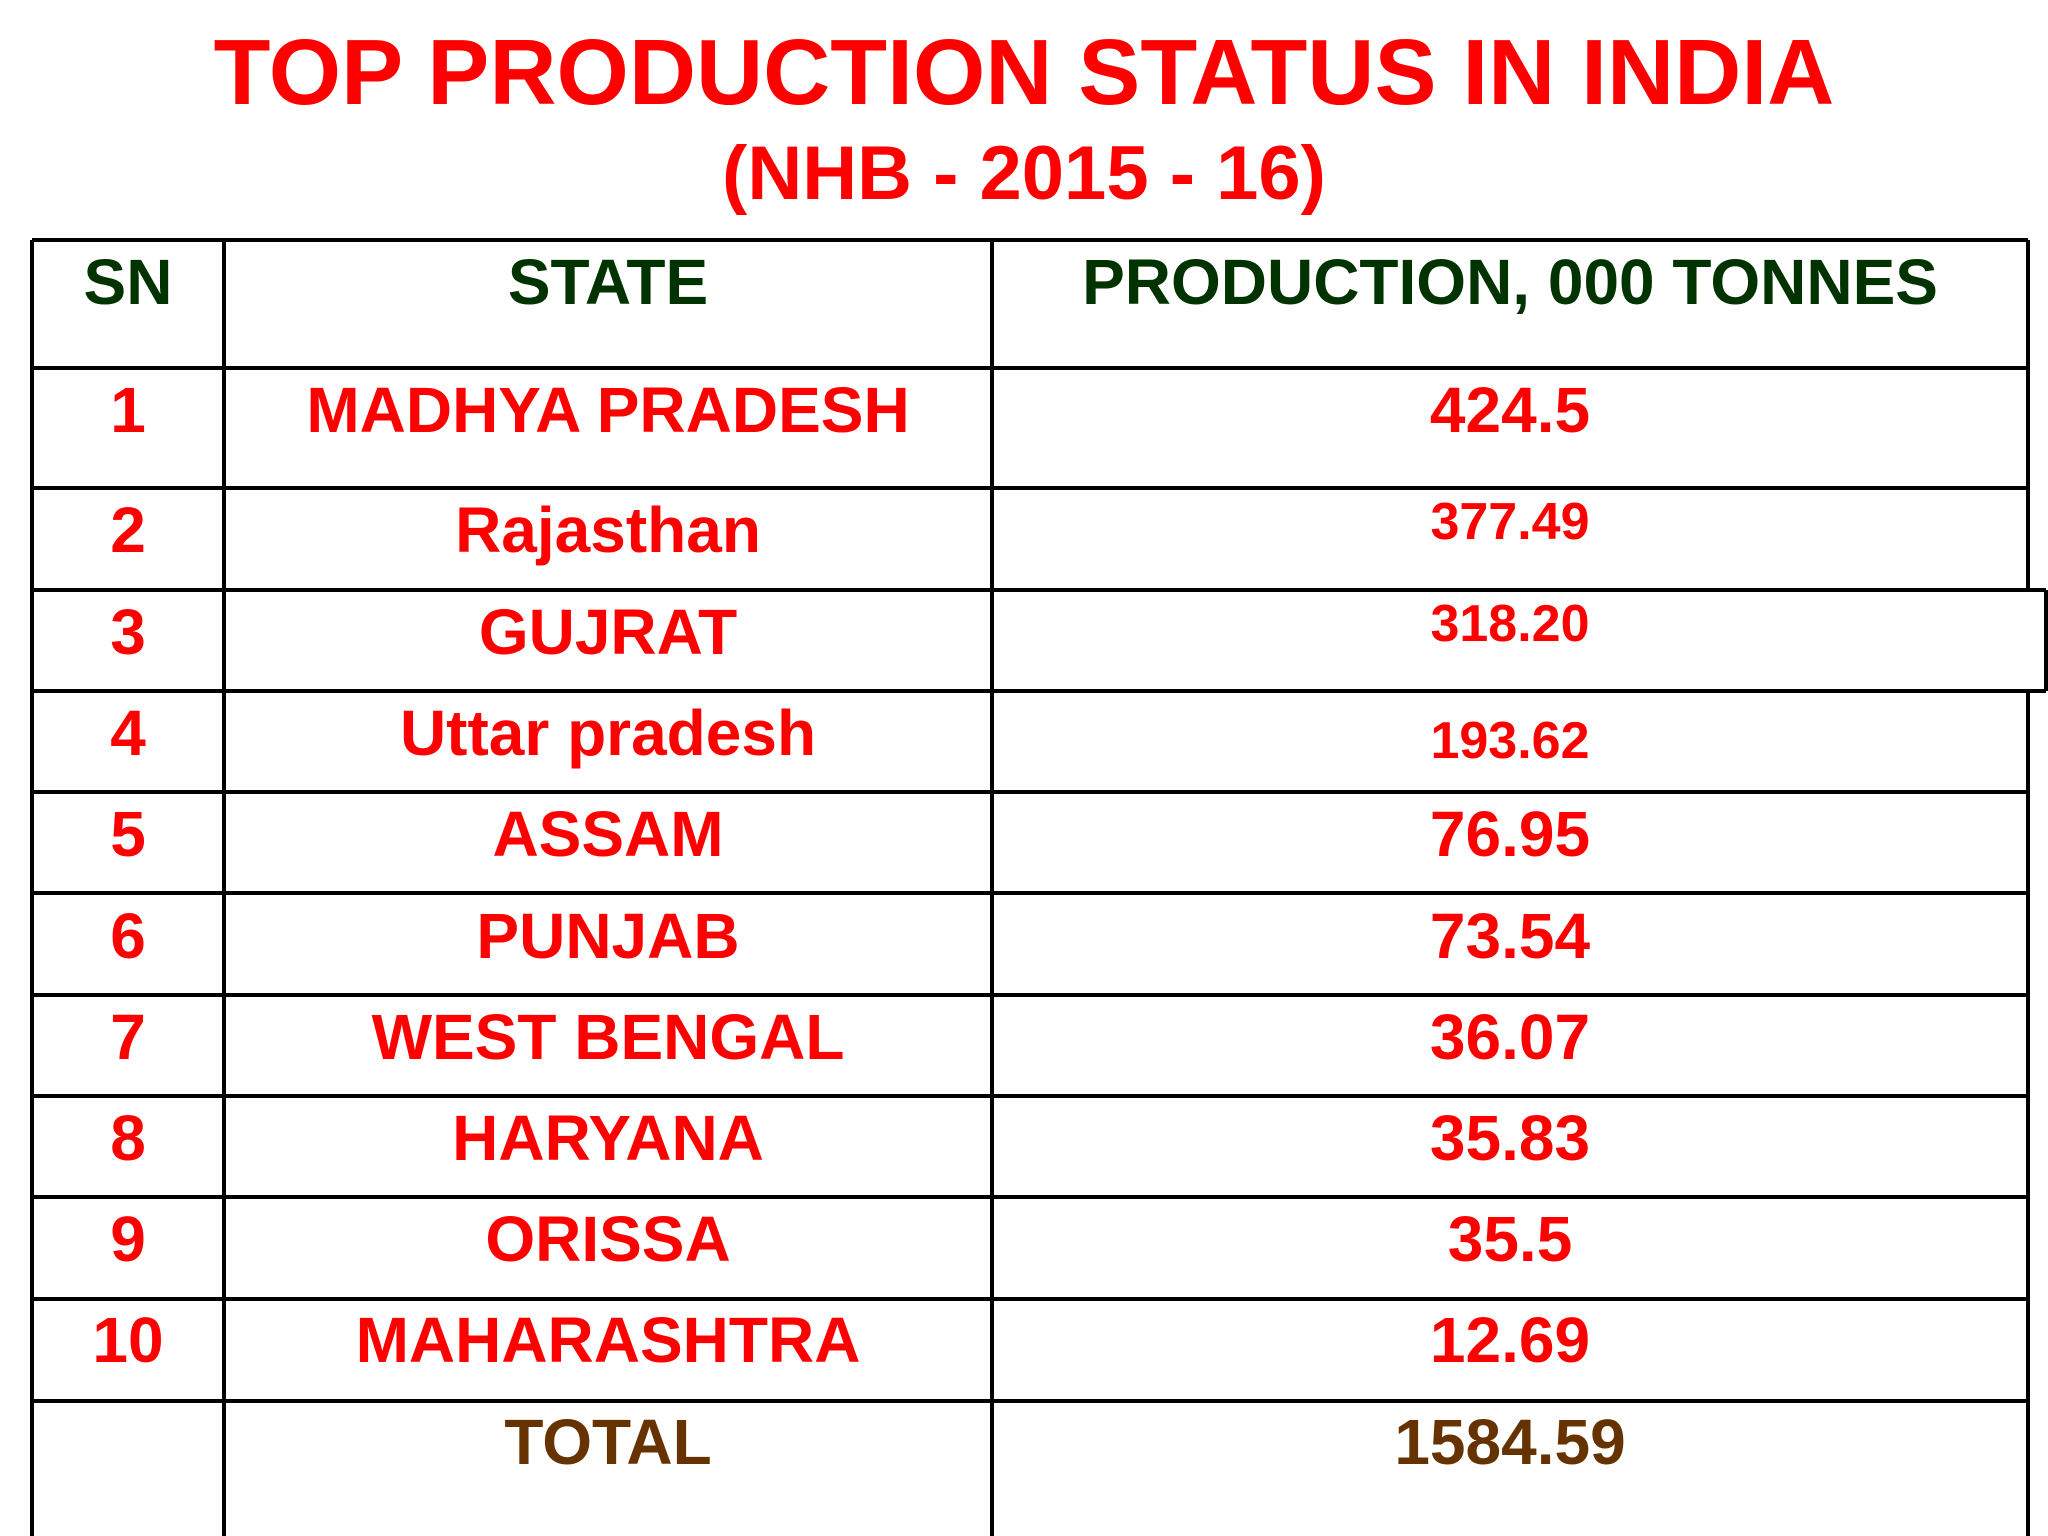  Describe the element at coordinates (1024, 72) in the screenshot. I see `page-title: TOP PRODUCTION STATUS IN INDIA` at that location.